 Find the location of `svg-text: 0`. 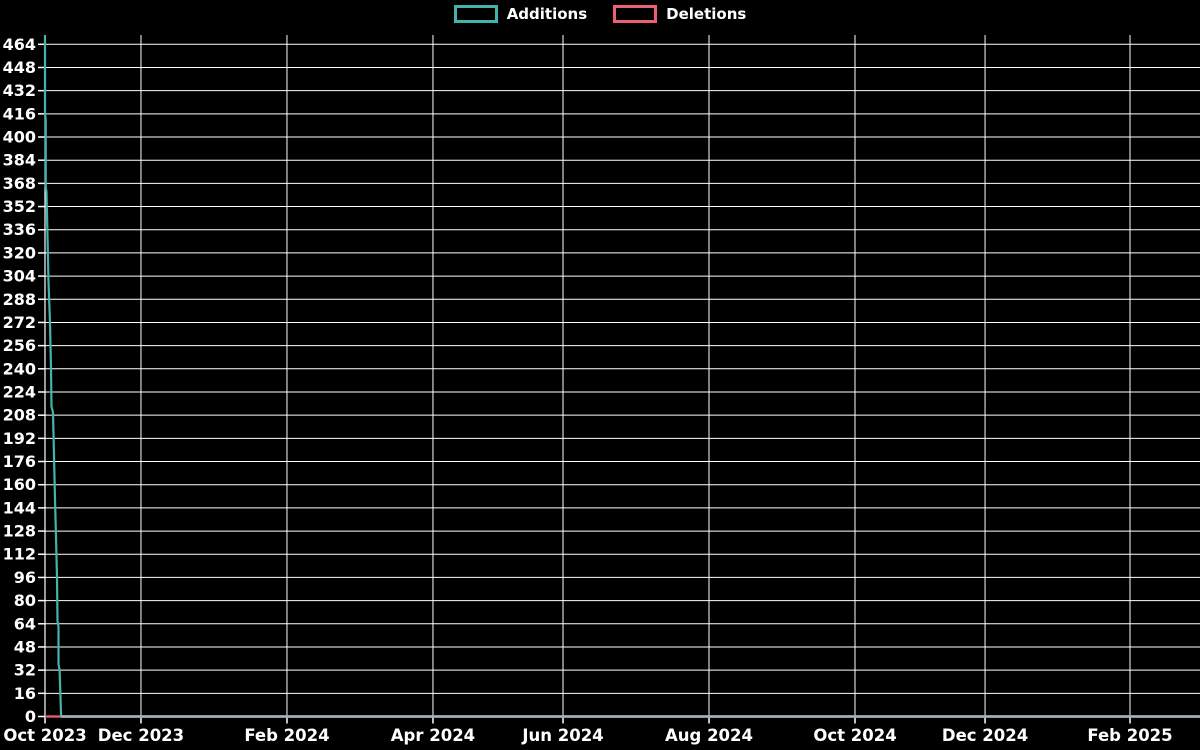

svg-text: 0 is located at coordinates (30, 716).